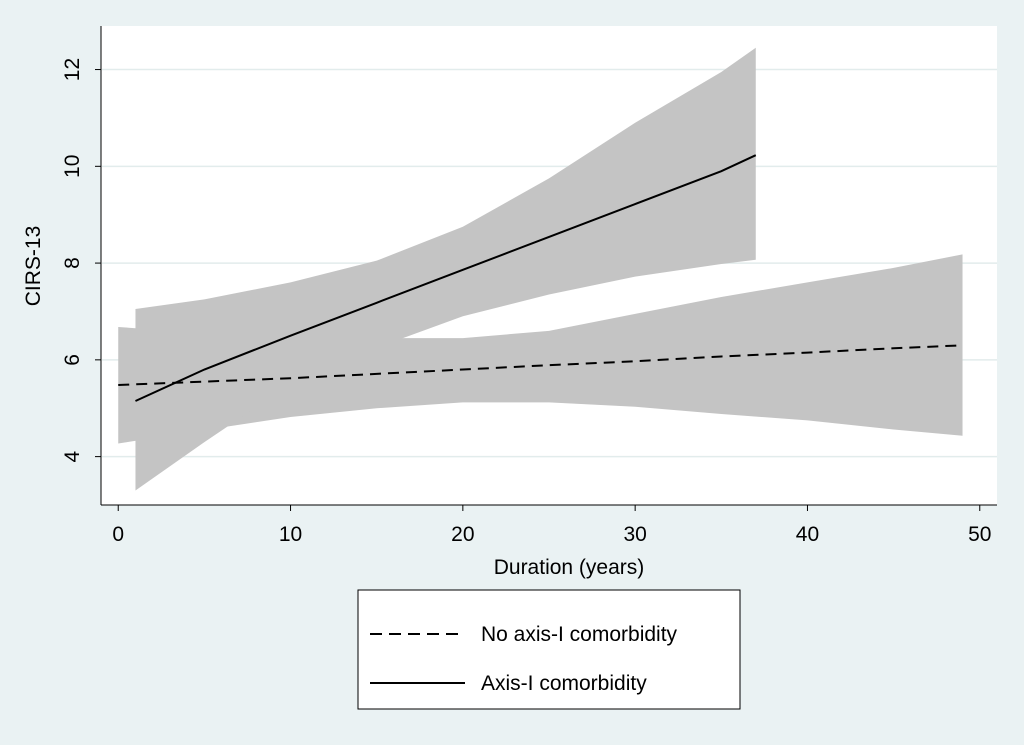 This screenshot has width=1024, height=745. What do you see at coordinates (807, 534) in the screenshot?
I see `x-tick-label-4: 40` at bounding box center [807, 534].